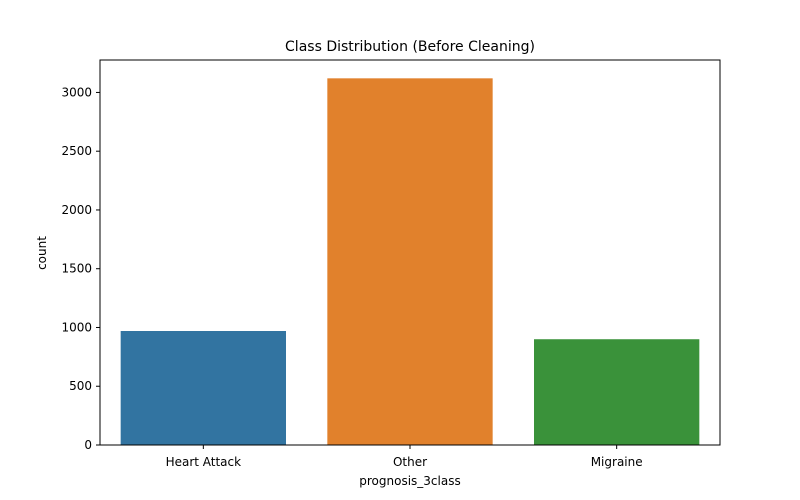 This screenshot has height=500, width=800. I want to click on x-axis: Heart Attack Other Migraine, so click(404, 457).